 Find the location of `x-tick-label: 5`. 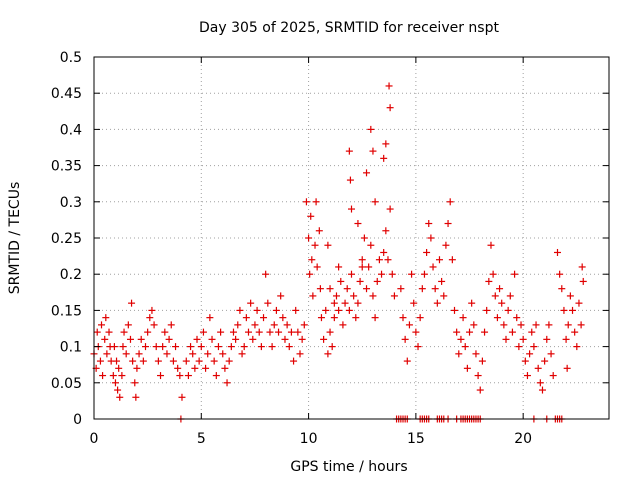

x-tick-label: 5 is located at coordinates (201, 439).